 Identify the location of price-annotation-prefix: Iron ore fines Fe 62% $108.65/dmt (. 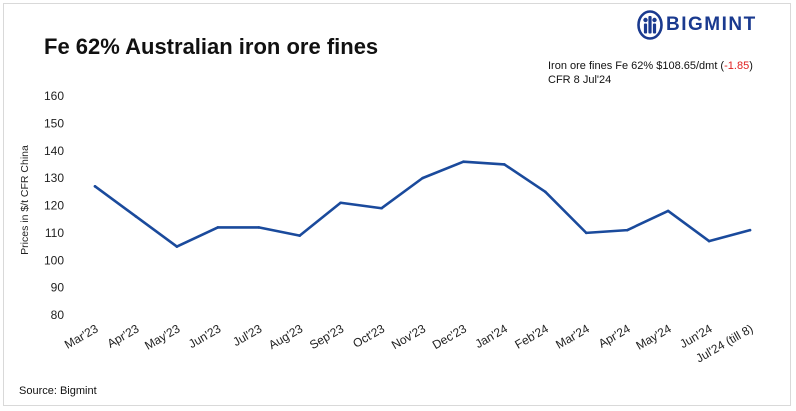
(636, 66).